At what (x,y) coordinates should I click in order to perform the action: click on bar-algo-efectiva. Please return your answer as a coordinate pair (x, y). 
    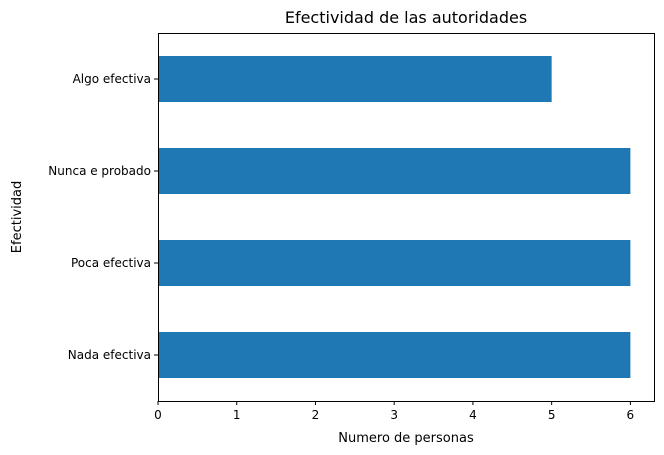
    Looking at the image, I should click on (355, 79).